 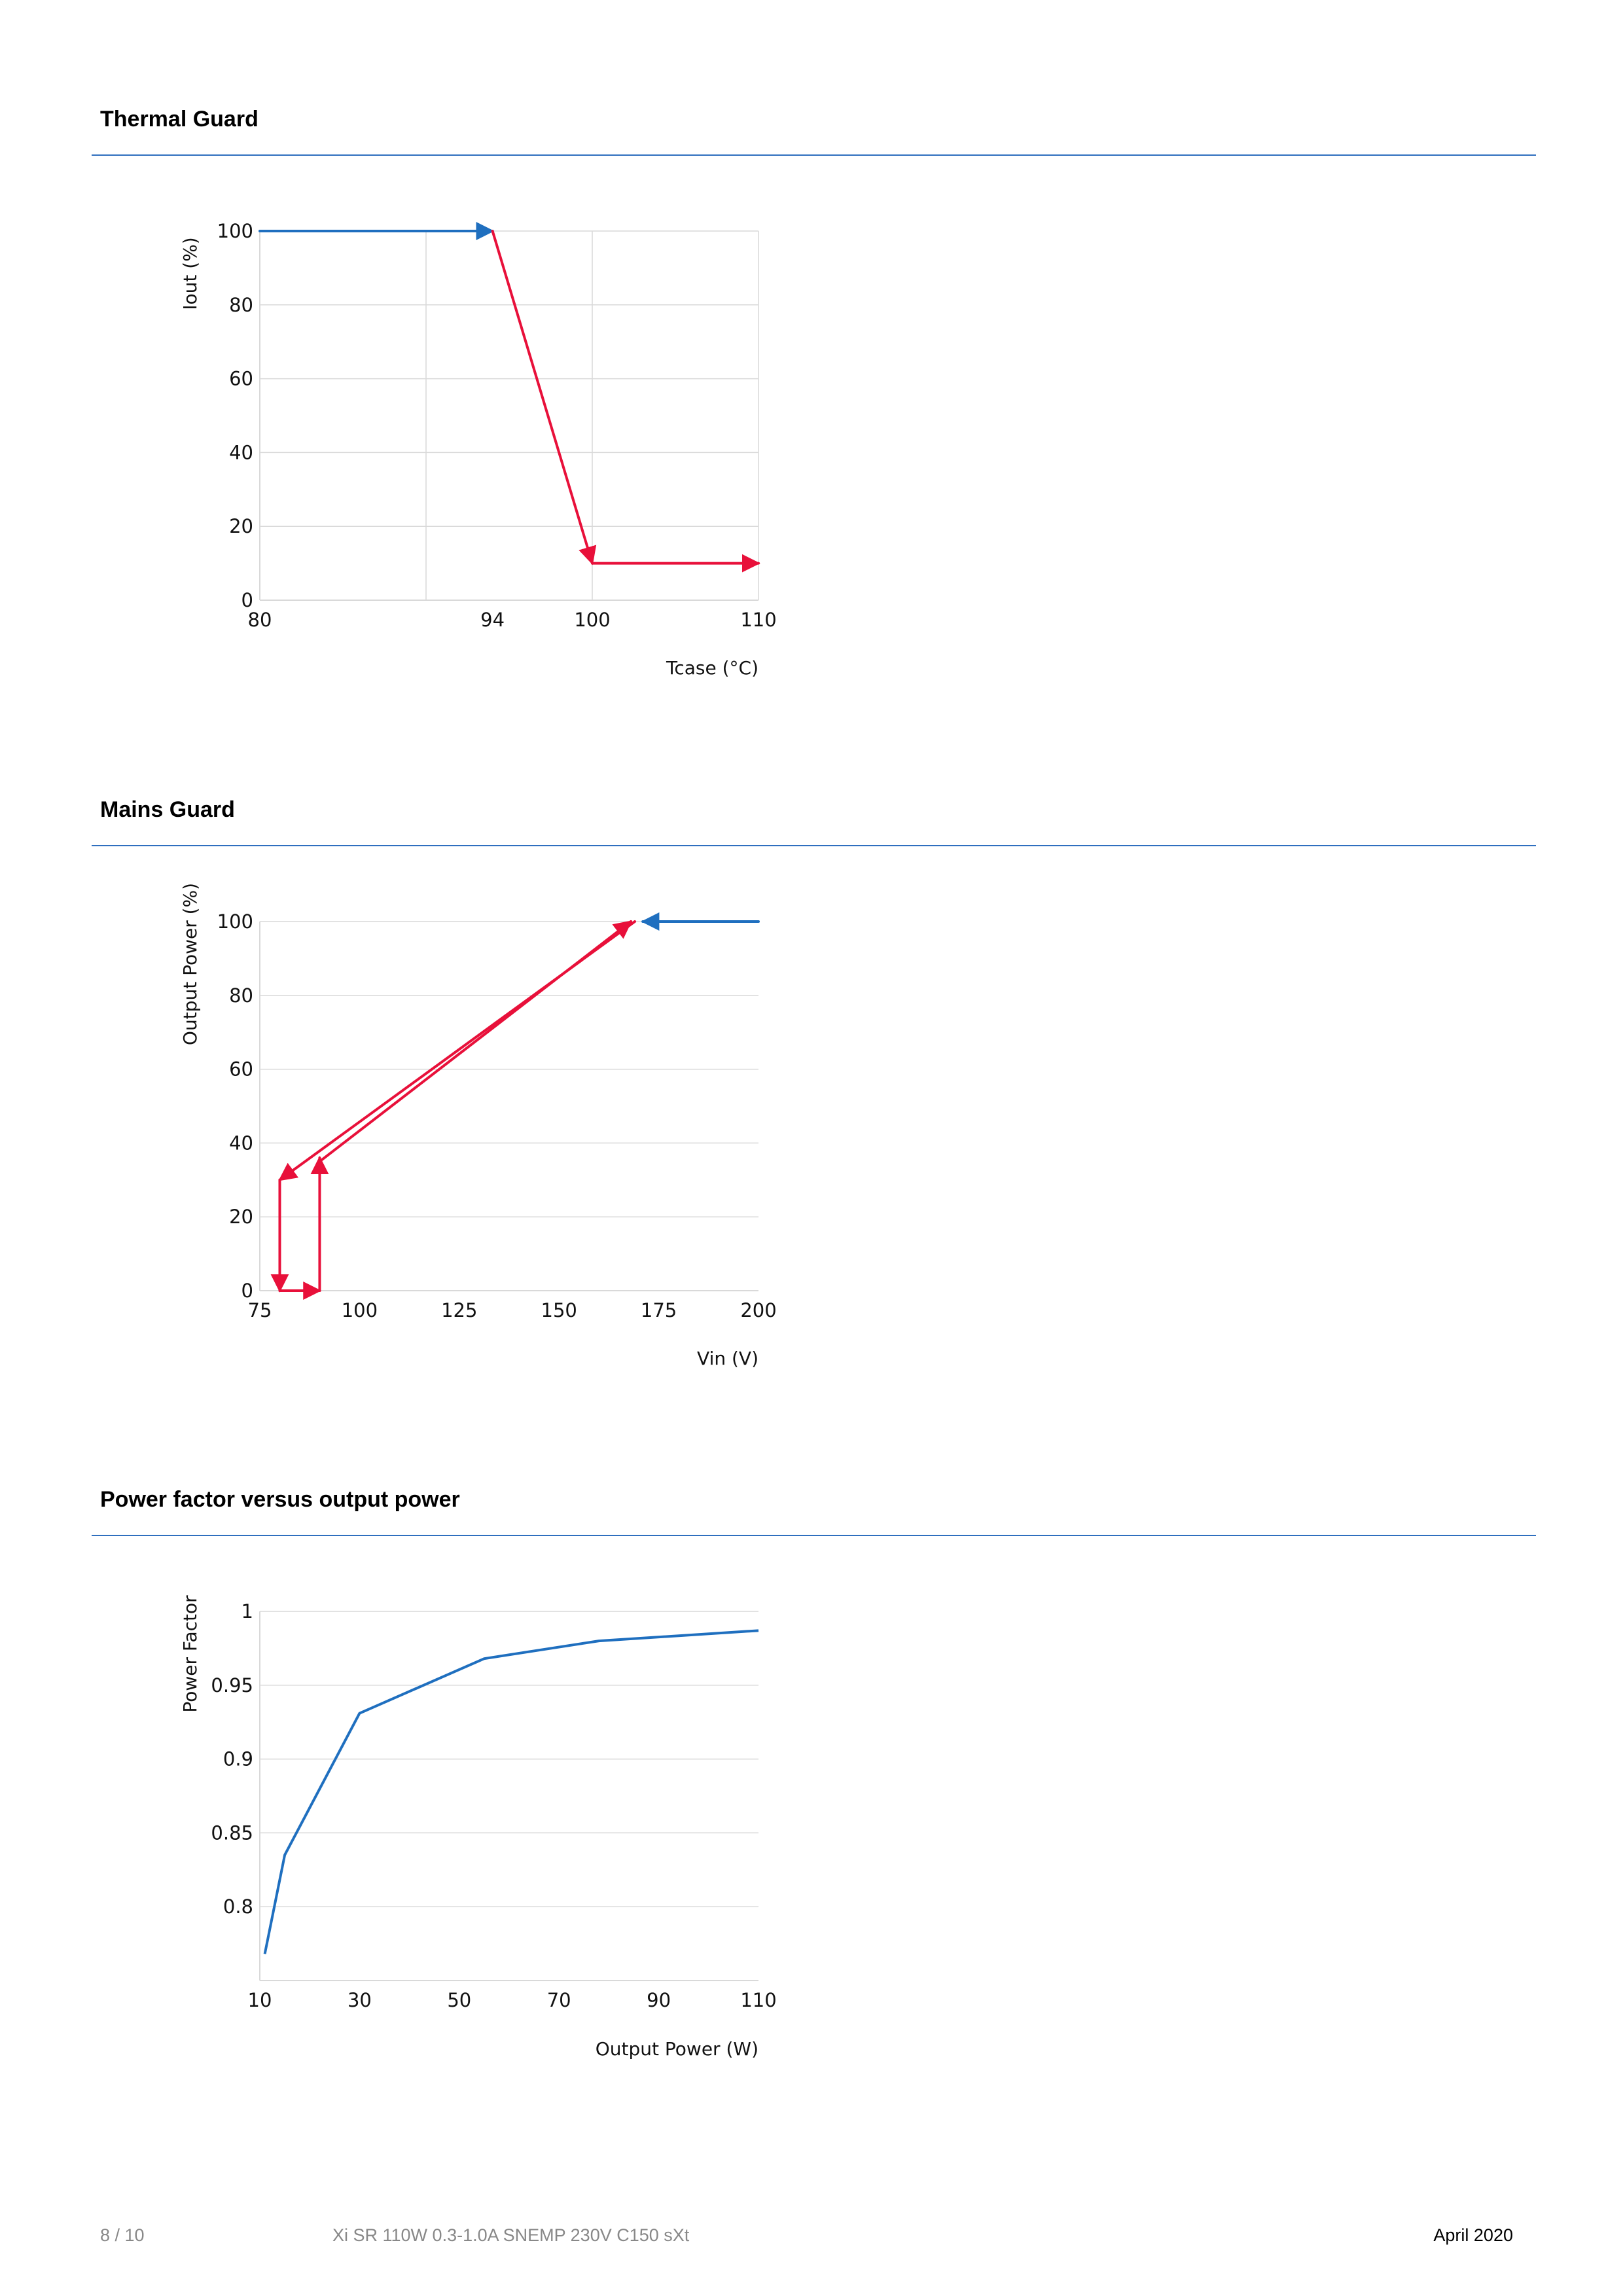 What do you see at coordinates (190, 1654) in the screenshot?
I see `y-axis-label: Power Factor` at bounding box center [190, 1654].